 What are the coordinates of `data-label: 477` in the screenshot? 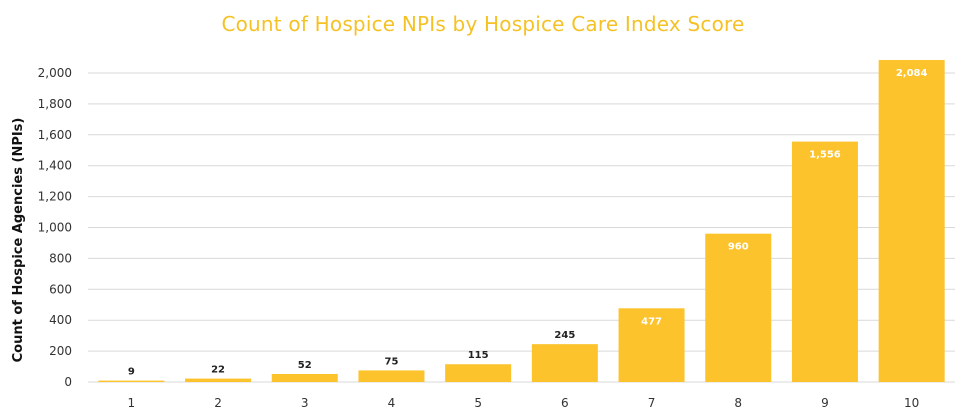 It's located at (651, 321).